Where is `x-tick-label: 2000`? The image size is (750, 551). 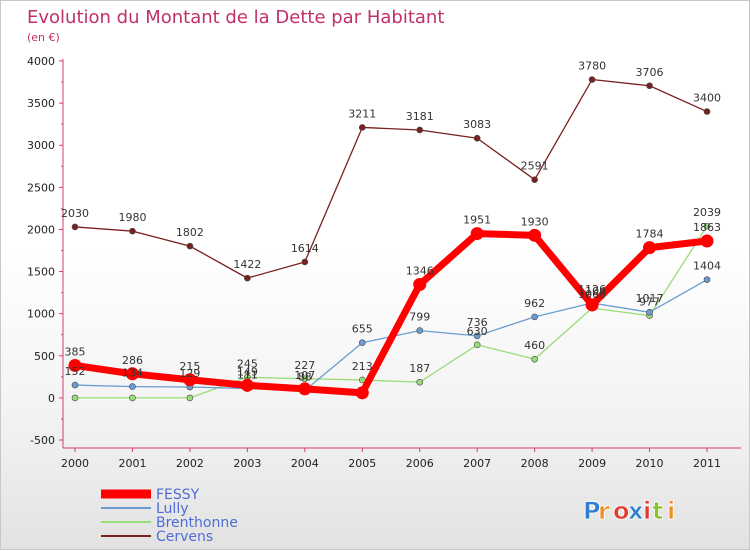 x-tick-label: 2000 is located at coordinates (75, 463).